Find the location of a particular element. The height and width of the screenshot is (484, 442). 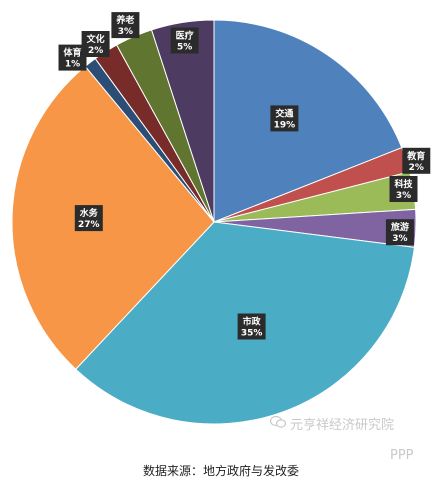

watermark-line2: PPP is located at coordinates (402, 455).